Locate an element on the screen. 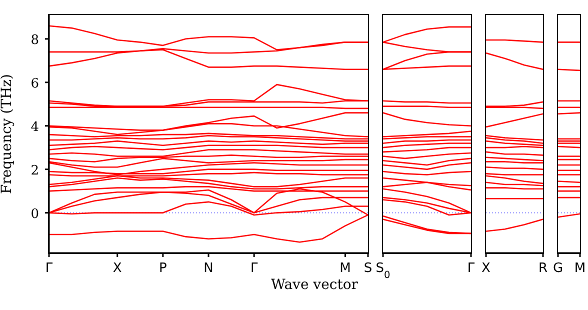 The image size is (588, 310). x-tick-label: P is located at coordinates (163, 268).